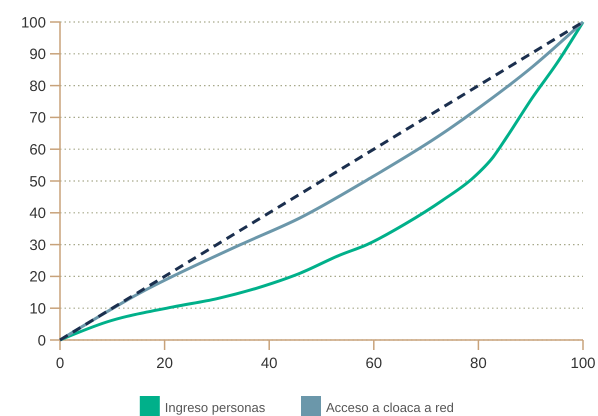 This screenshot has height=416, width=598. Describe the element at coordinates (37, 277) in the screenshot. I see `y-tick-label: 20` at that location.